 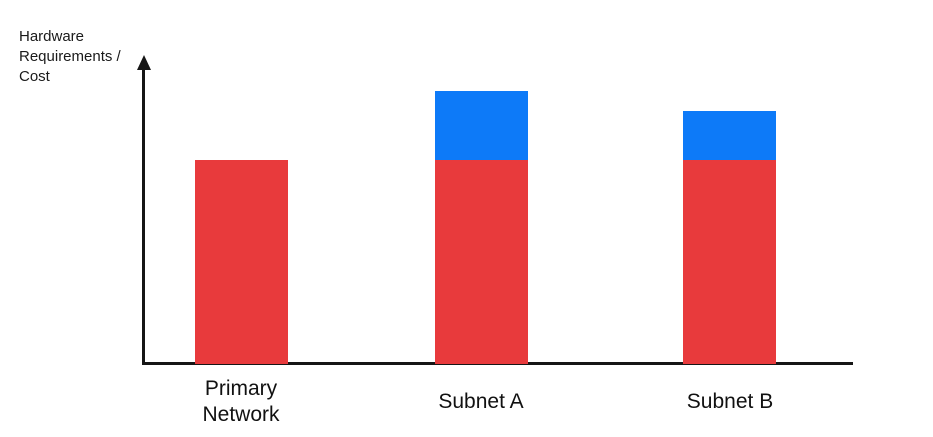 I want to click on y-axis-label: Hardware Requirements / Cost, so click(x=70, y=56).